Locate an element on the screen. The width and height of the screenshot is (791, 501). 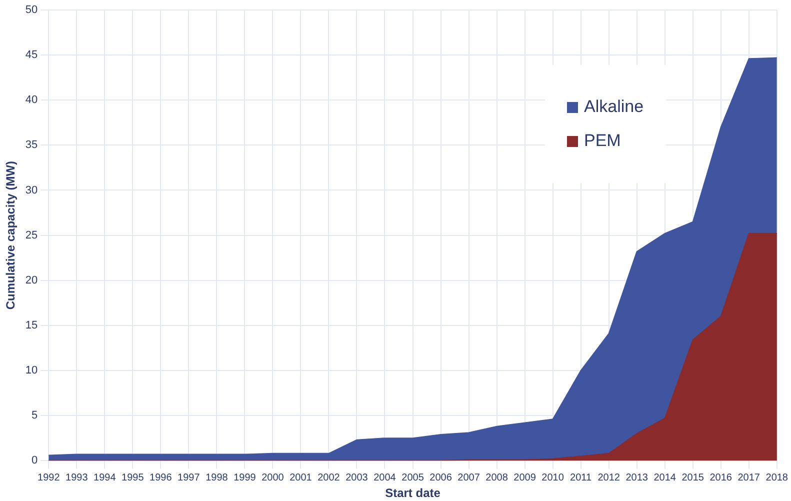
x-tick-label: 1998 is located at coordinates (217, 478).